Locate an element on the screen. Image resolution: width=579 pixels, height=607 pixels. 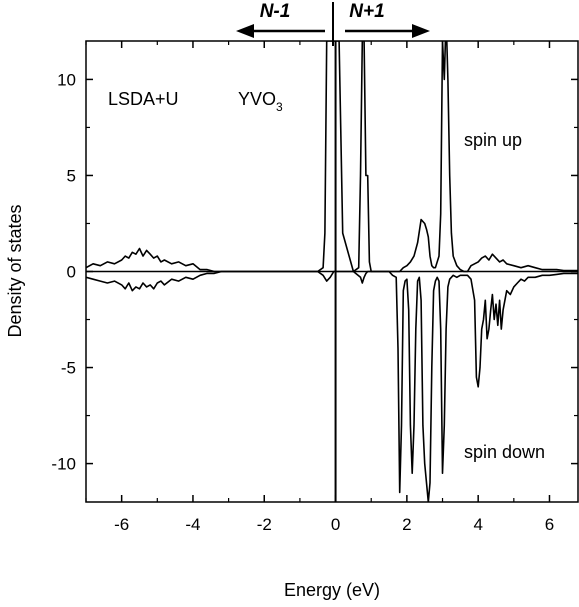
header-left-label: N-1 is located at coordinates (275, 11).